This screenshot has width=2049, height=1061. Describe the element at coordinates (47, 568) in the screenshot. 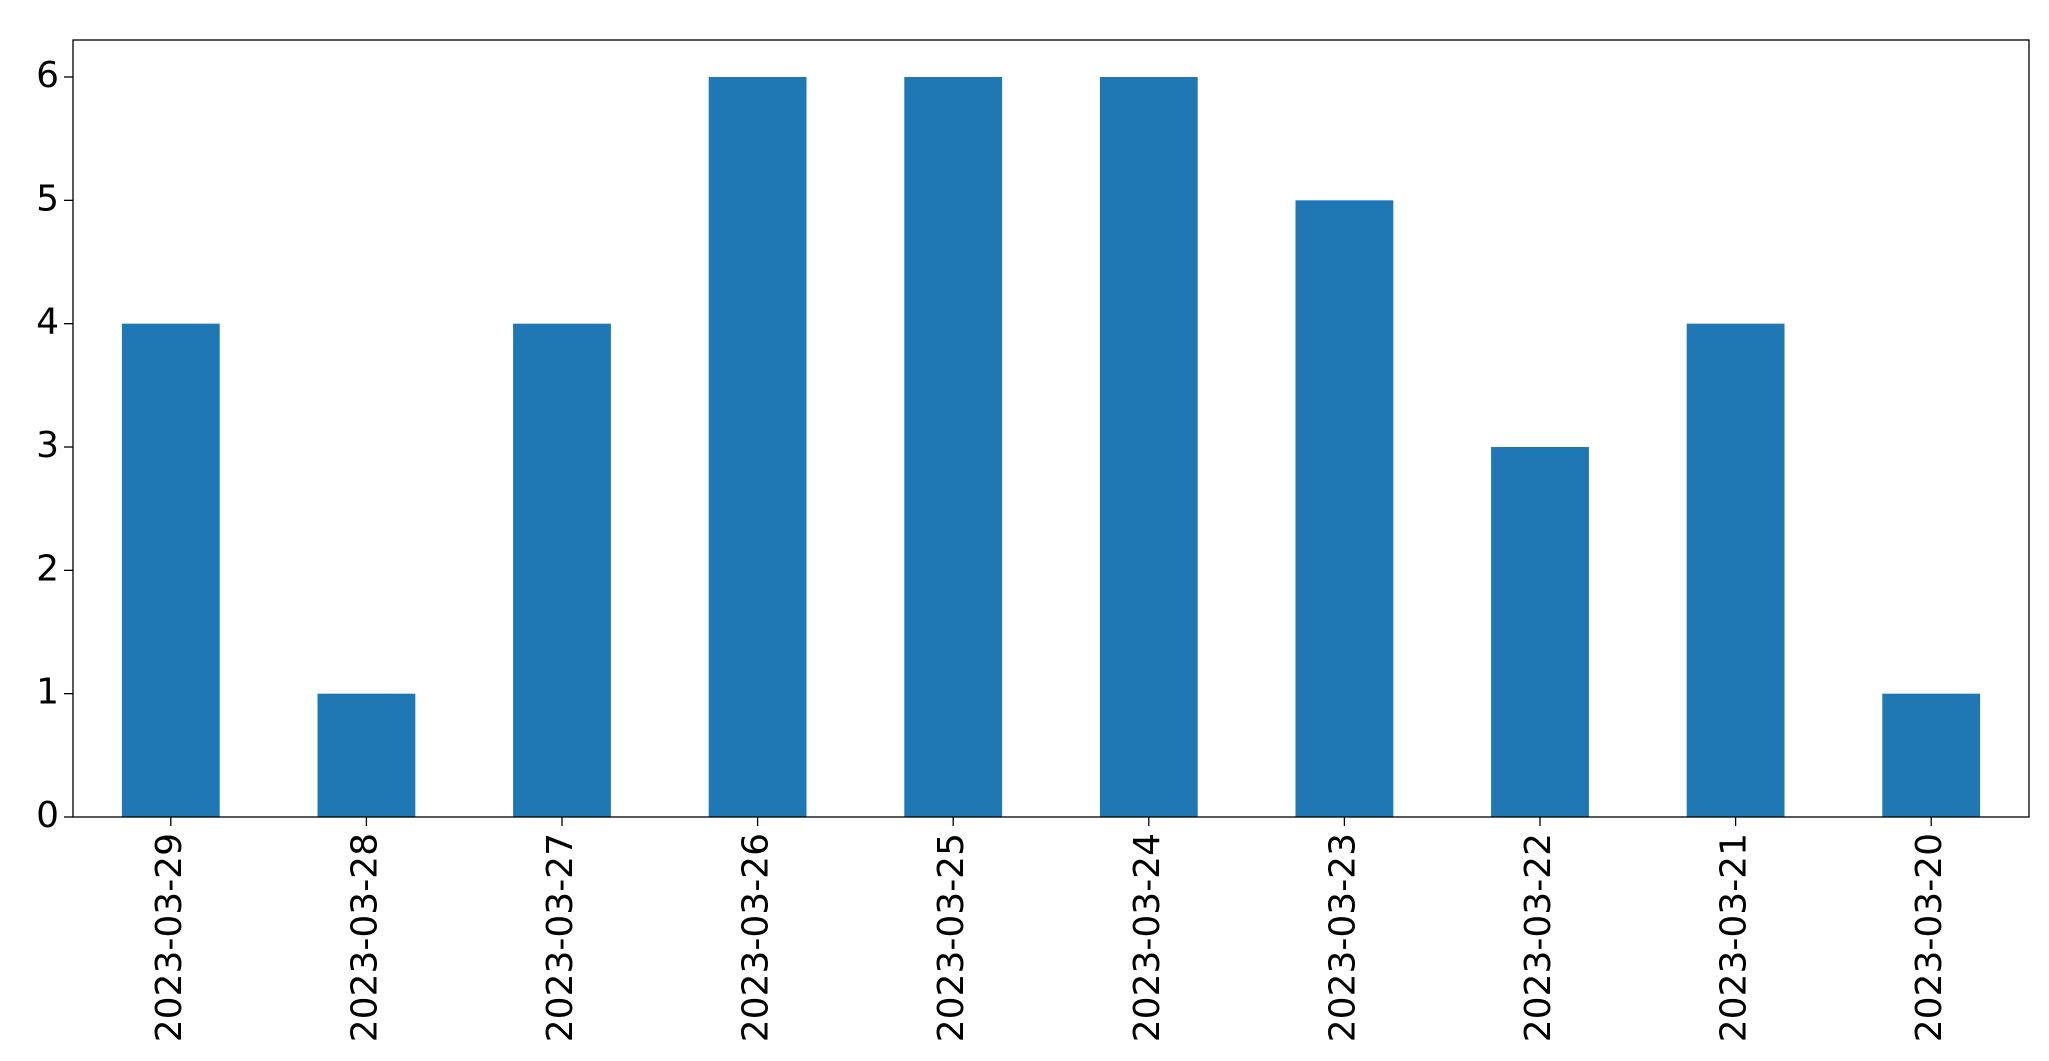

I see `y-tick-label: 2` at that location.